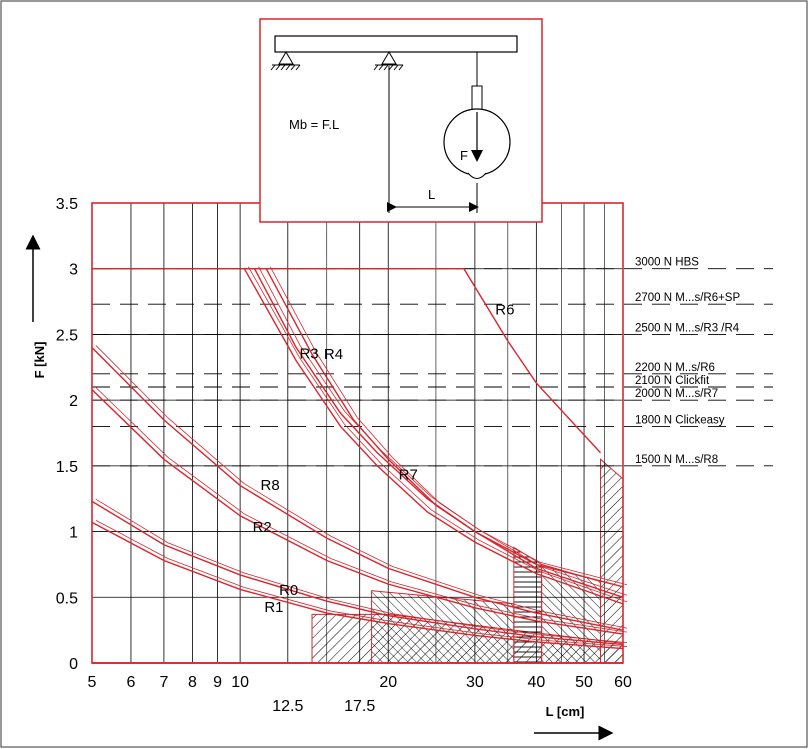  Describe the element at coordinates (287, 706) in the screenshot. I see `x-tick-label-minor: 12.5` at that location.